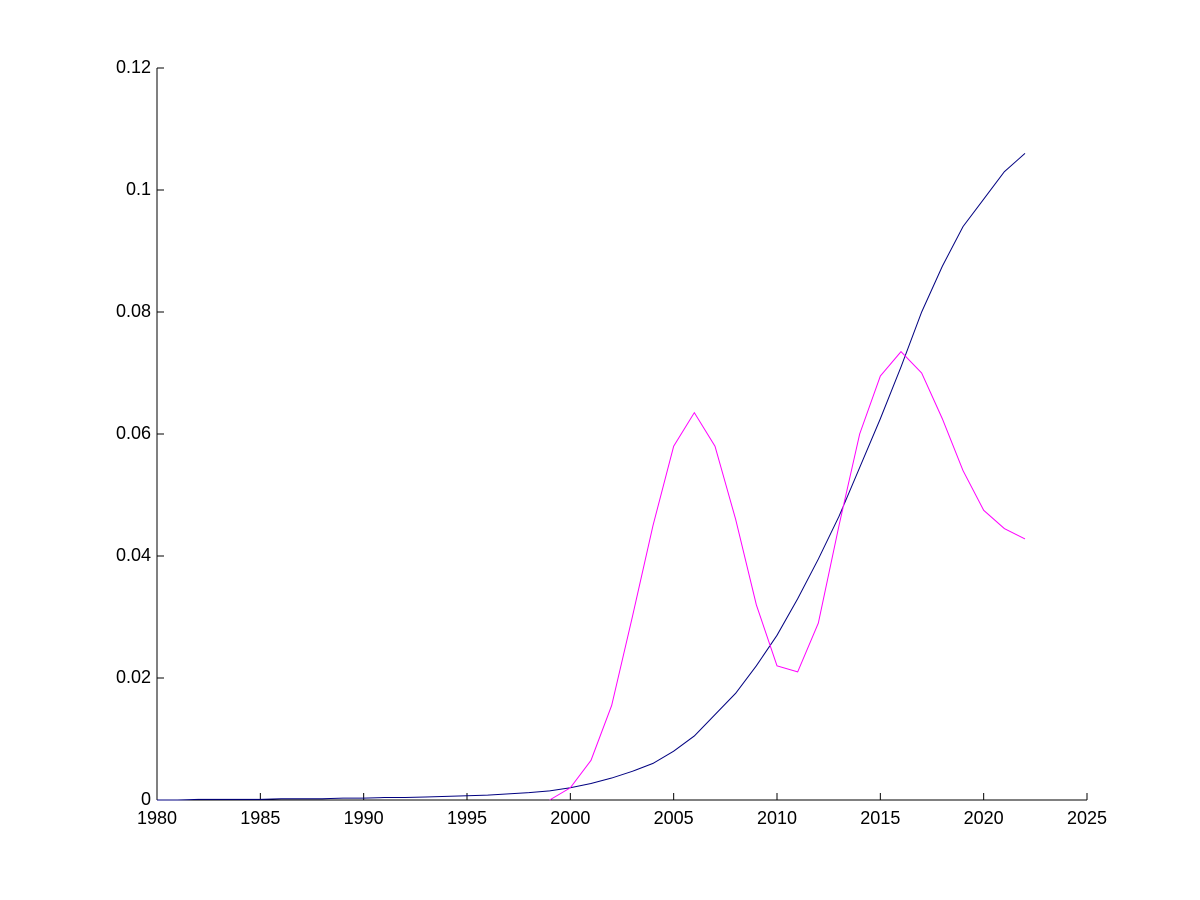  I want to click on x-tick-label: 2010, so click(777, 818).